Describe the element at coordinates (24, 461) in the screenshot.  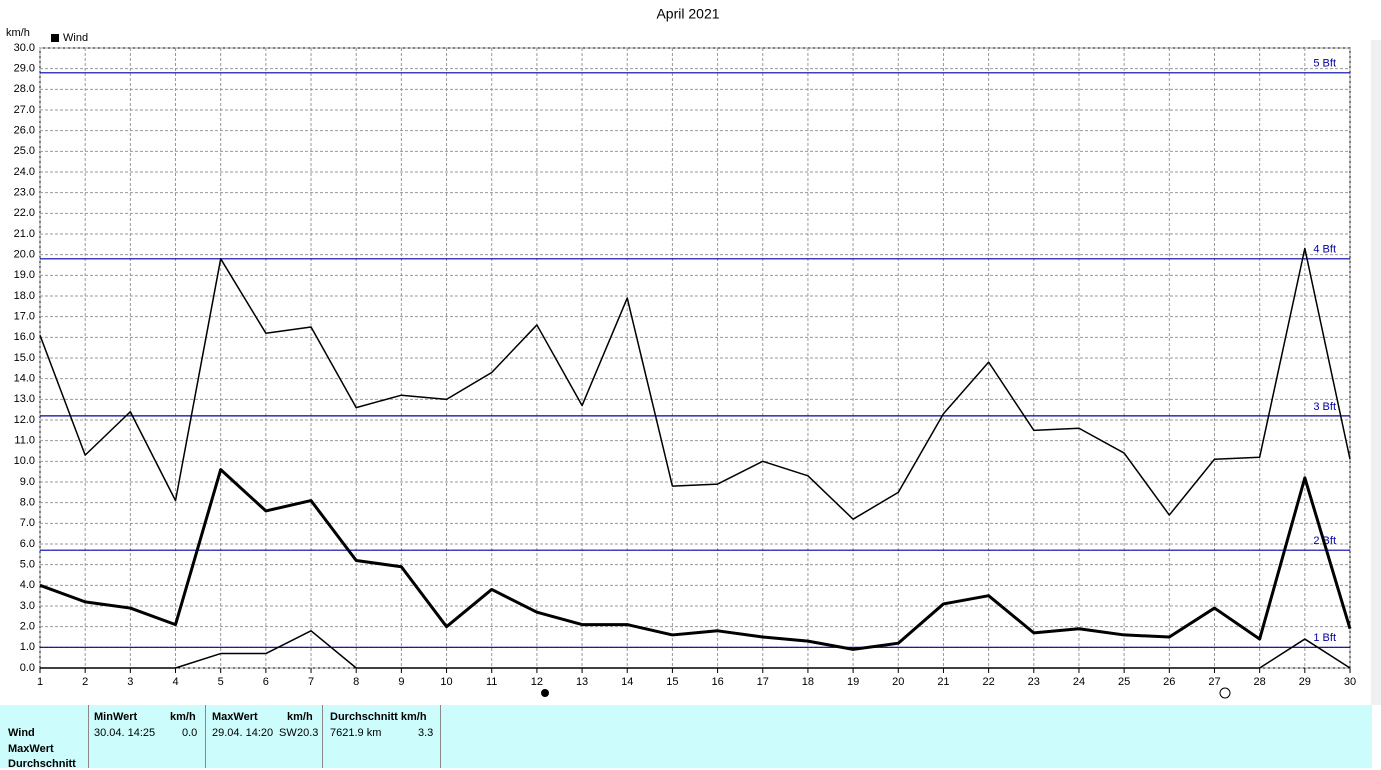
I see `y-tick-label: 10.0` at that location.